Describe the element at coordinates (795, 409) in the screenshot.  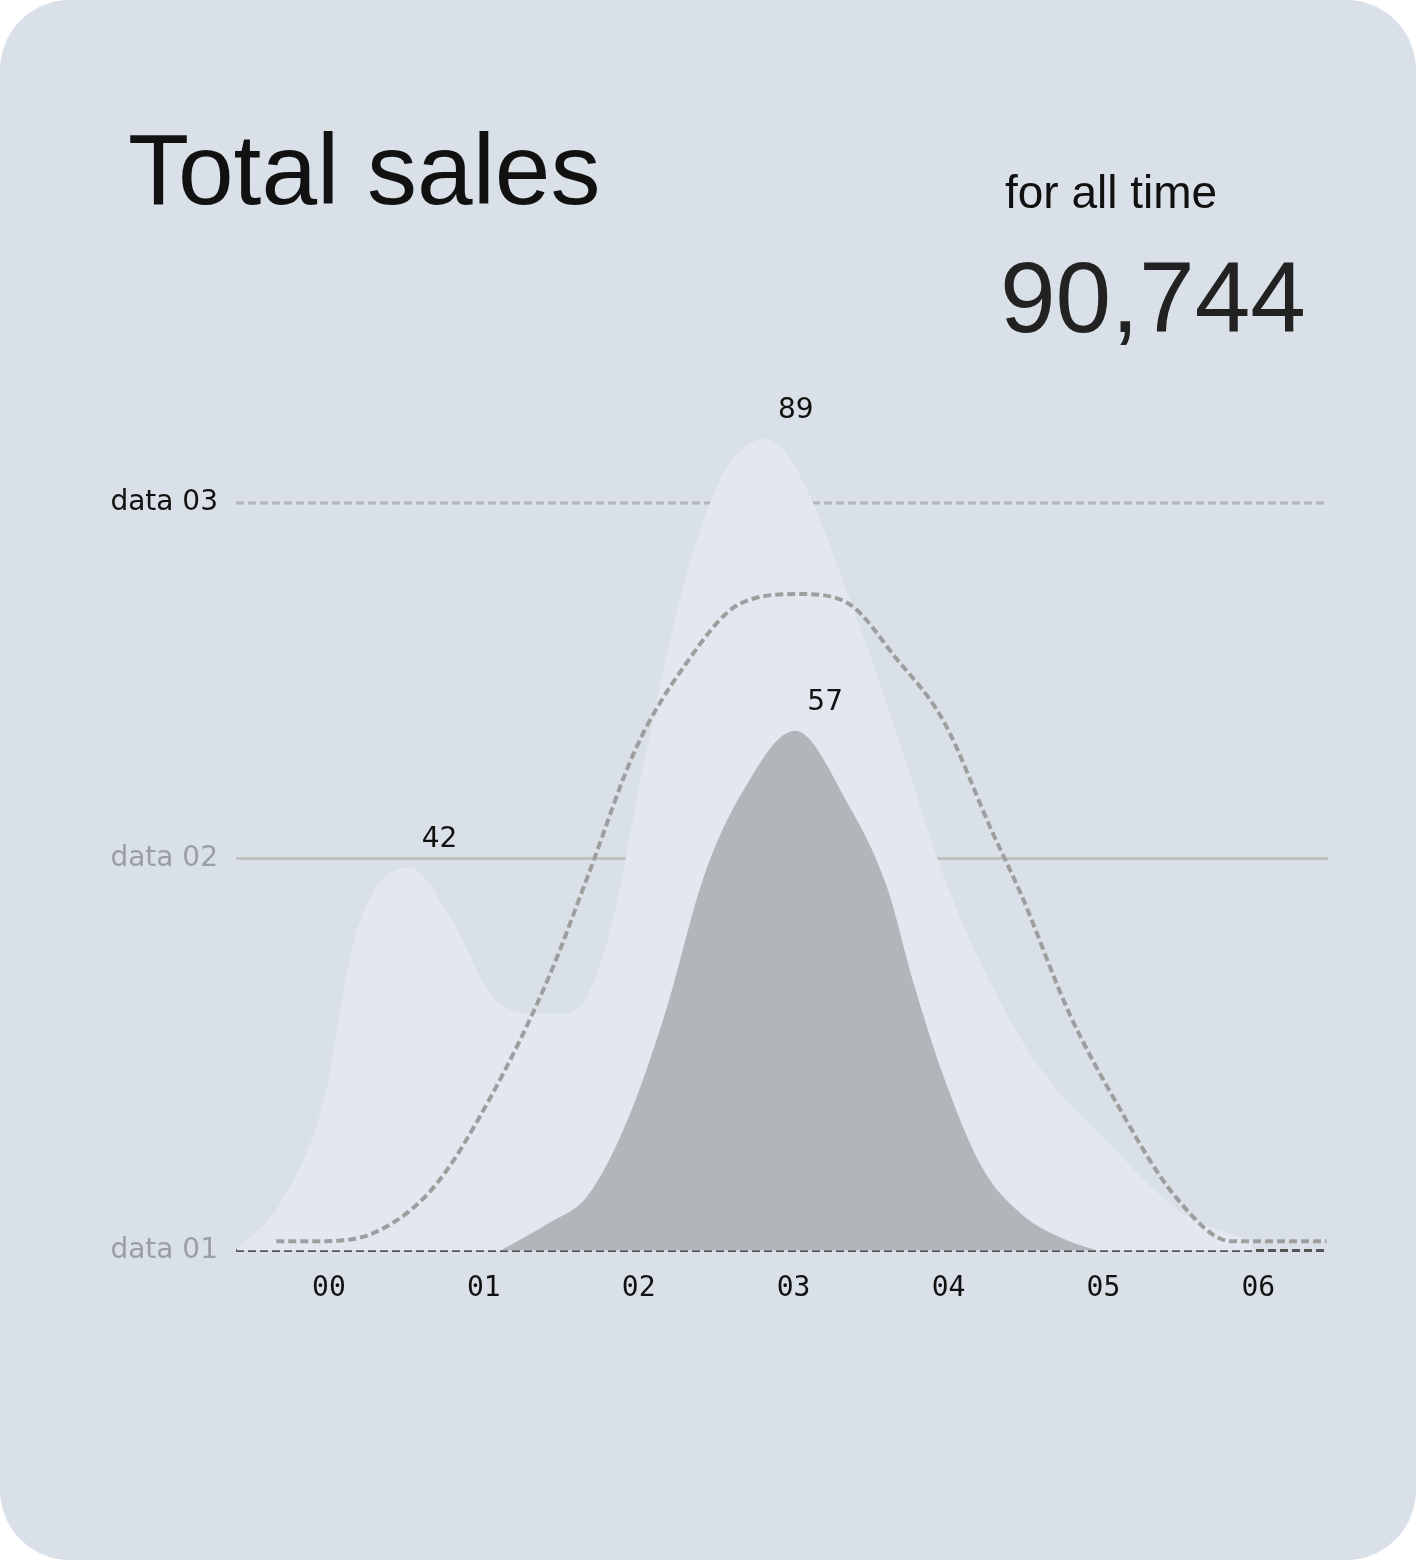
I see `data-label: 89` at that location.